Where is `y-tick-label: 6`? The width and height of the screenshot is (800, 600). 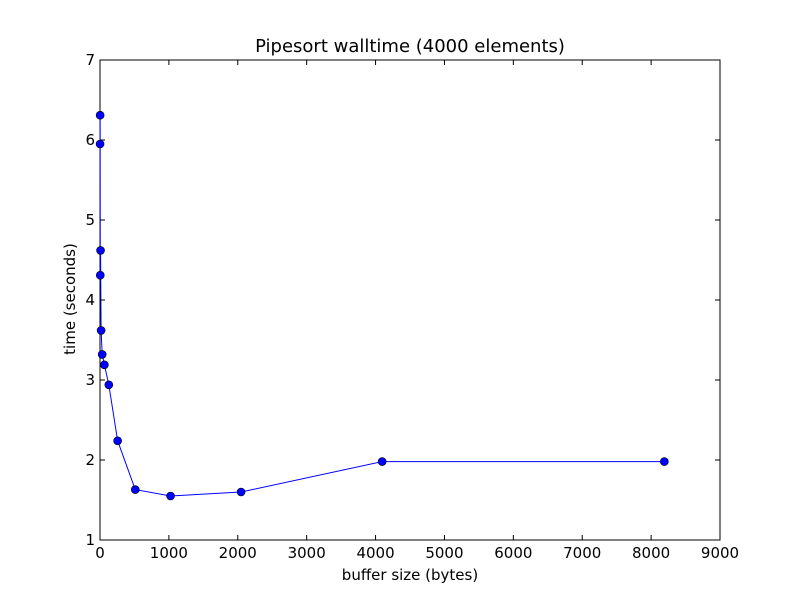 y-tick-label: 6 is located at coordinates (90, 140).